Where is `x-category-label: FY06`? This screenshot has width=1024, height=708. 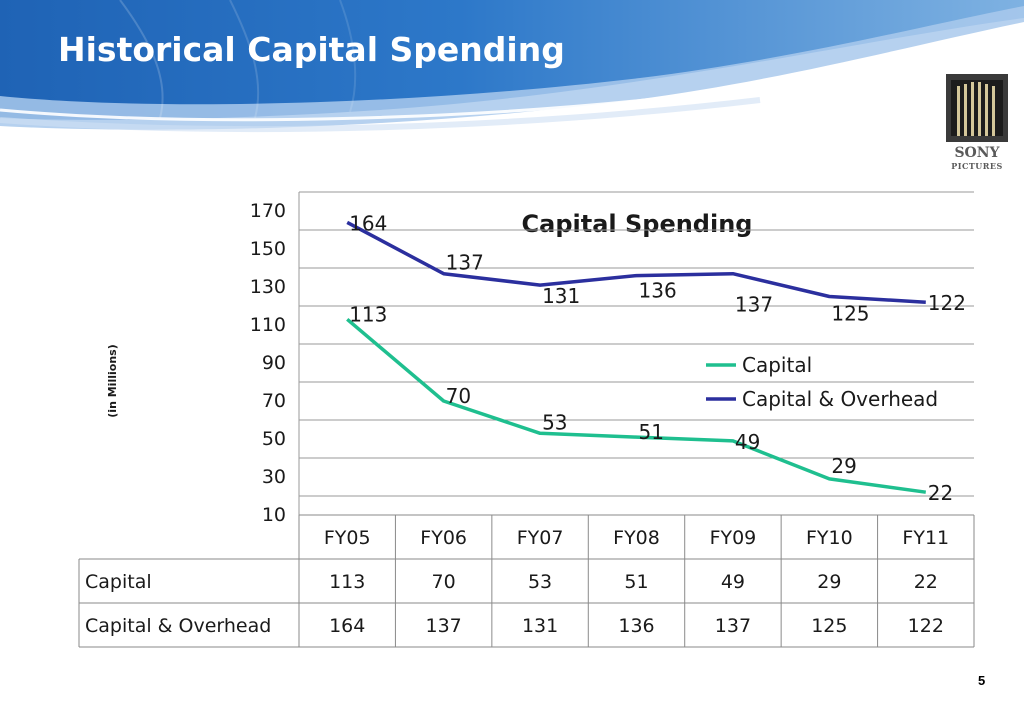 x-category-label: FY06 is located at coordinates (443, 538).